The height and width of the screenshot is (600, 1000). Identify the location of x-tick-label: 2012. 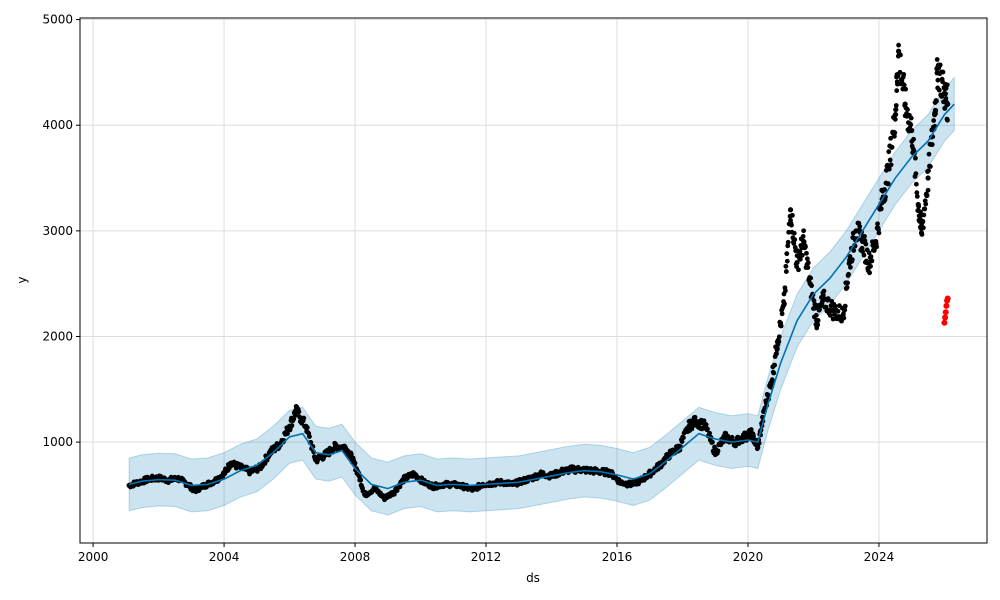
(486, 557).